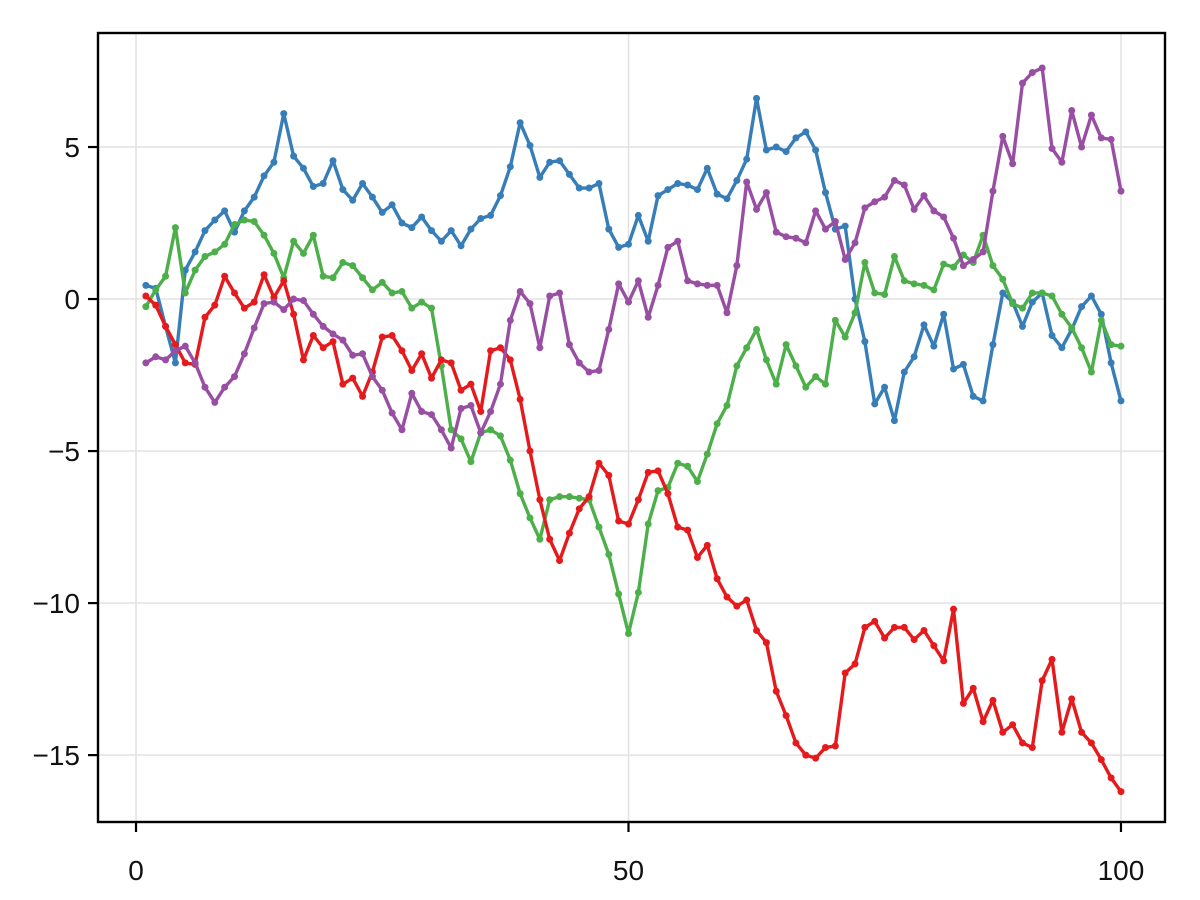 The height and width of the screenshot is (900, 1200). What do you see at coordinates (57, 755) in the screenshot?
I see `y-tick-label: −15` at bounding box center [57, 755].